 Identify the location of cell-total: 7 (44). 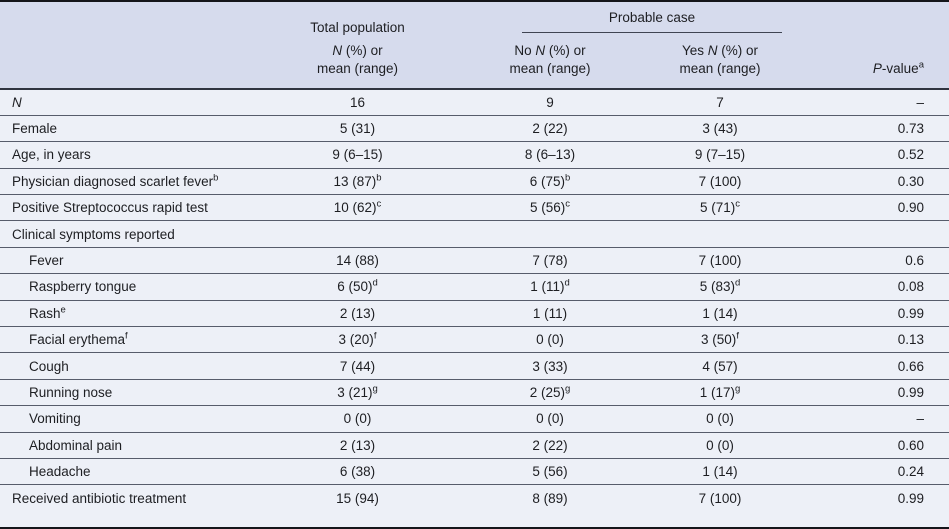
(357, 366).